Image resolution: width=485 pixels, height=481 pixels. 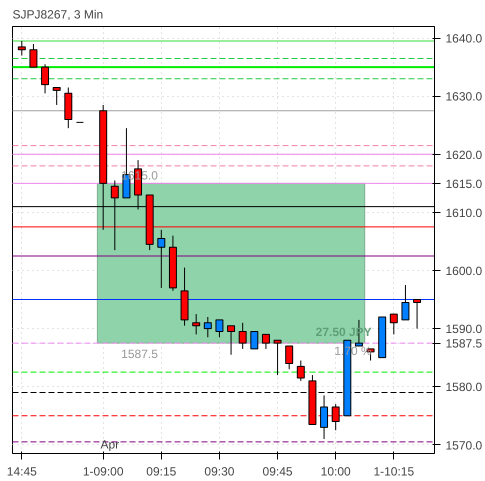 What do you see at coordinates (219, 471) in the screenshot?
I see `x-tick-label: 09:30` at bounding box center [219, 471].